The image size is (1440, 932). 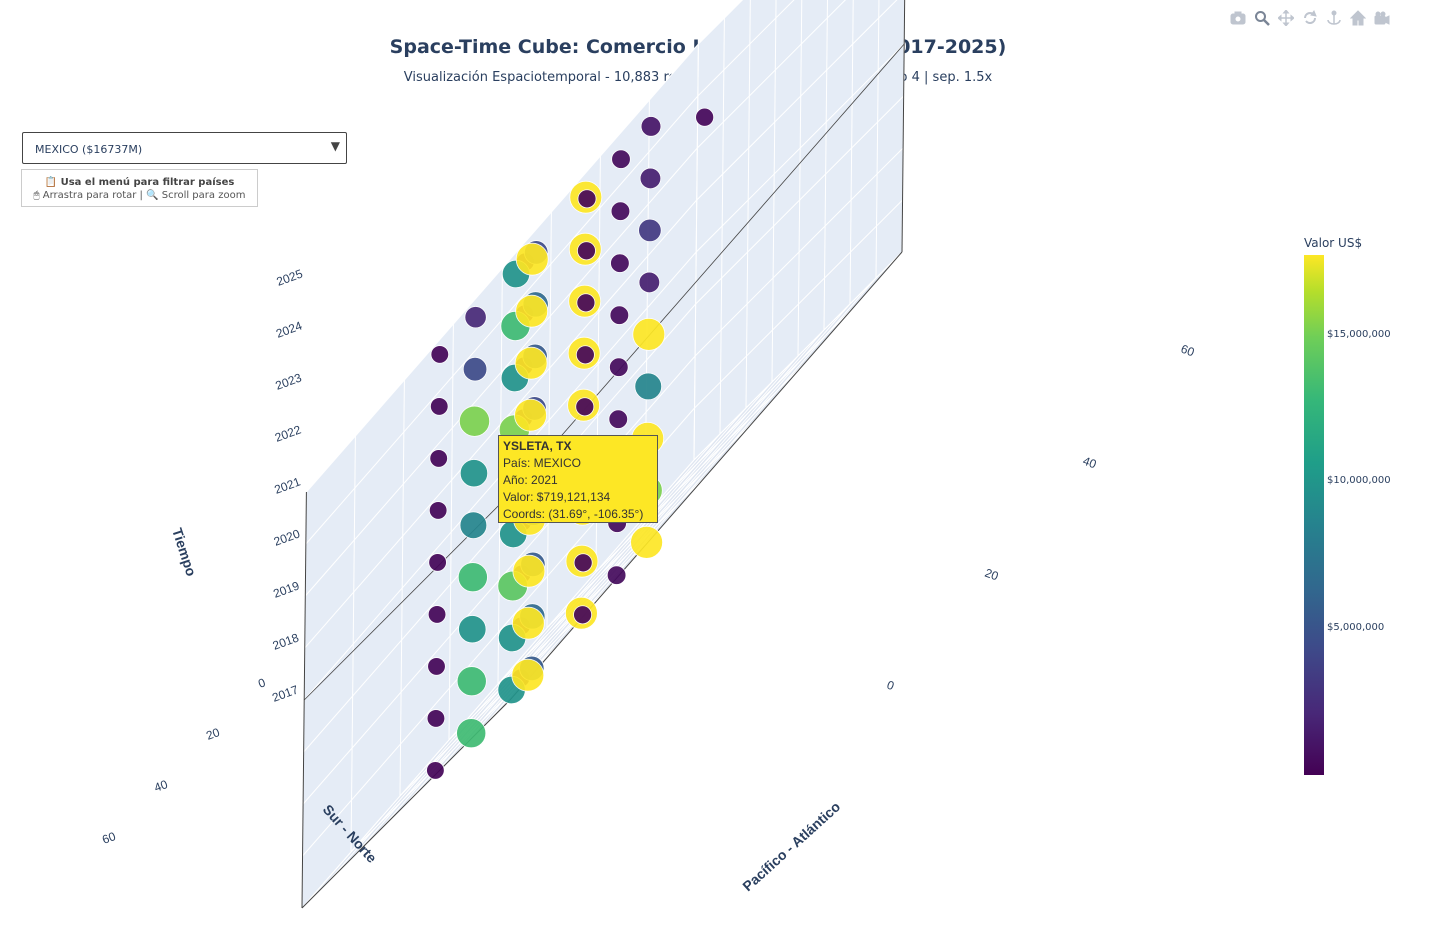 I want to click on x-tick-label: 40, so click(x=1090, y=463).